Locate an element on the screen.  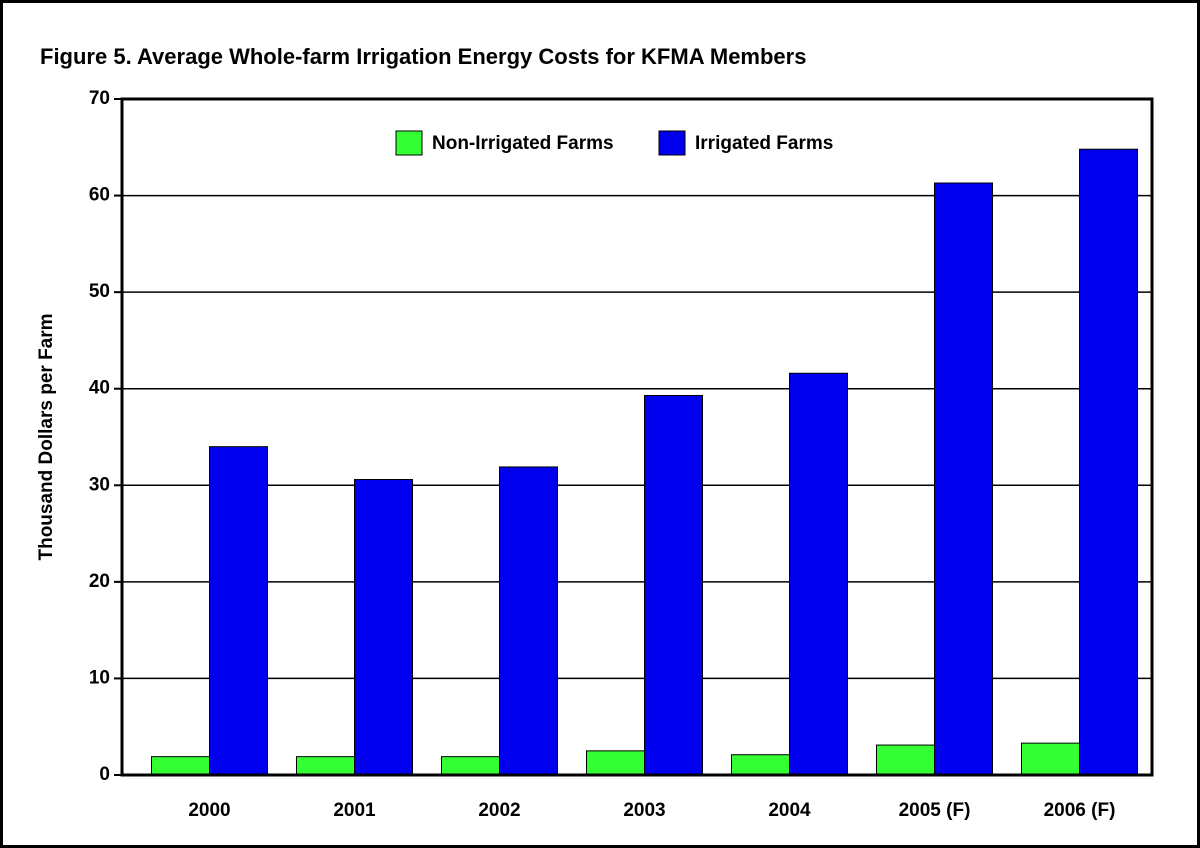
y-tick-label: 10 is located at coordinates (99, 677).